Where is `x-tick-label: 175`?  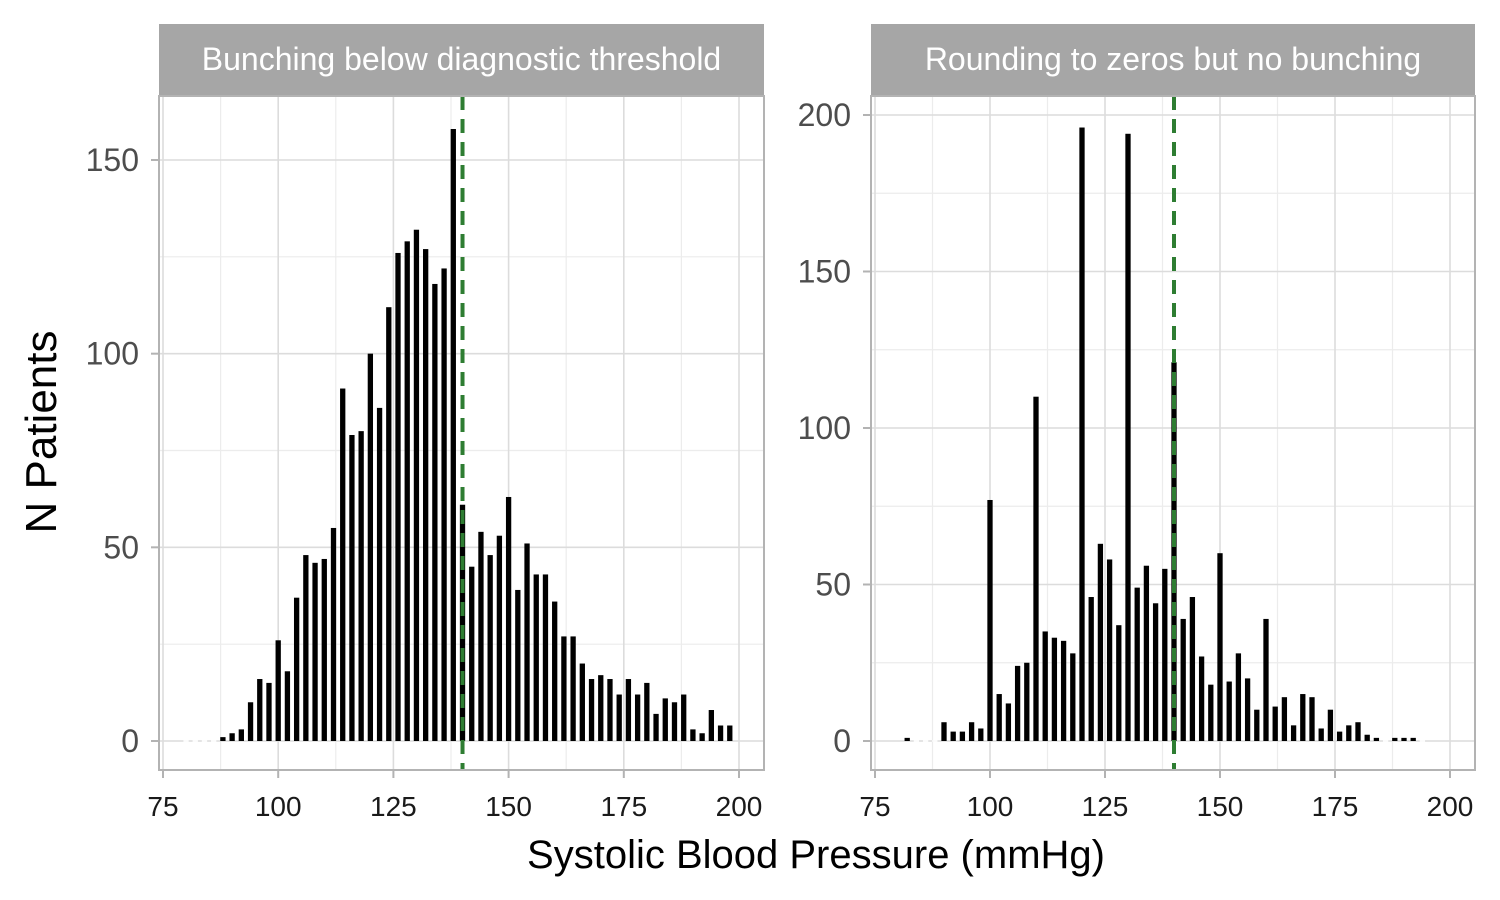
x-tick-label: 175 is located at coordinates (623, 806).